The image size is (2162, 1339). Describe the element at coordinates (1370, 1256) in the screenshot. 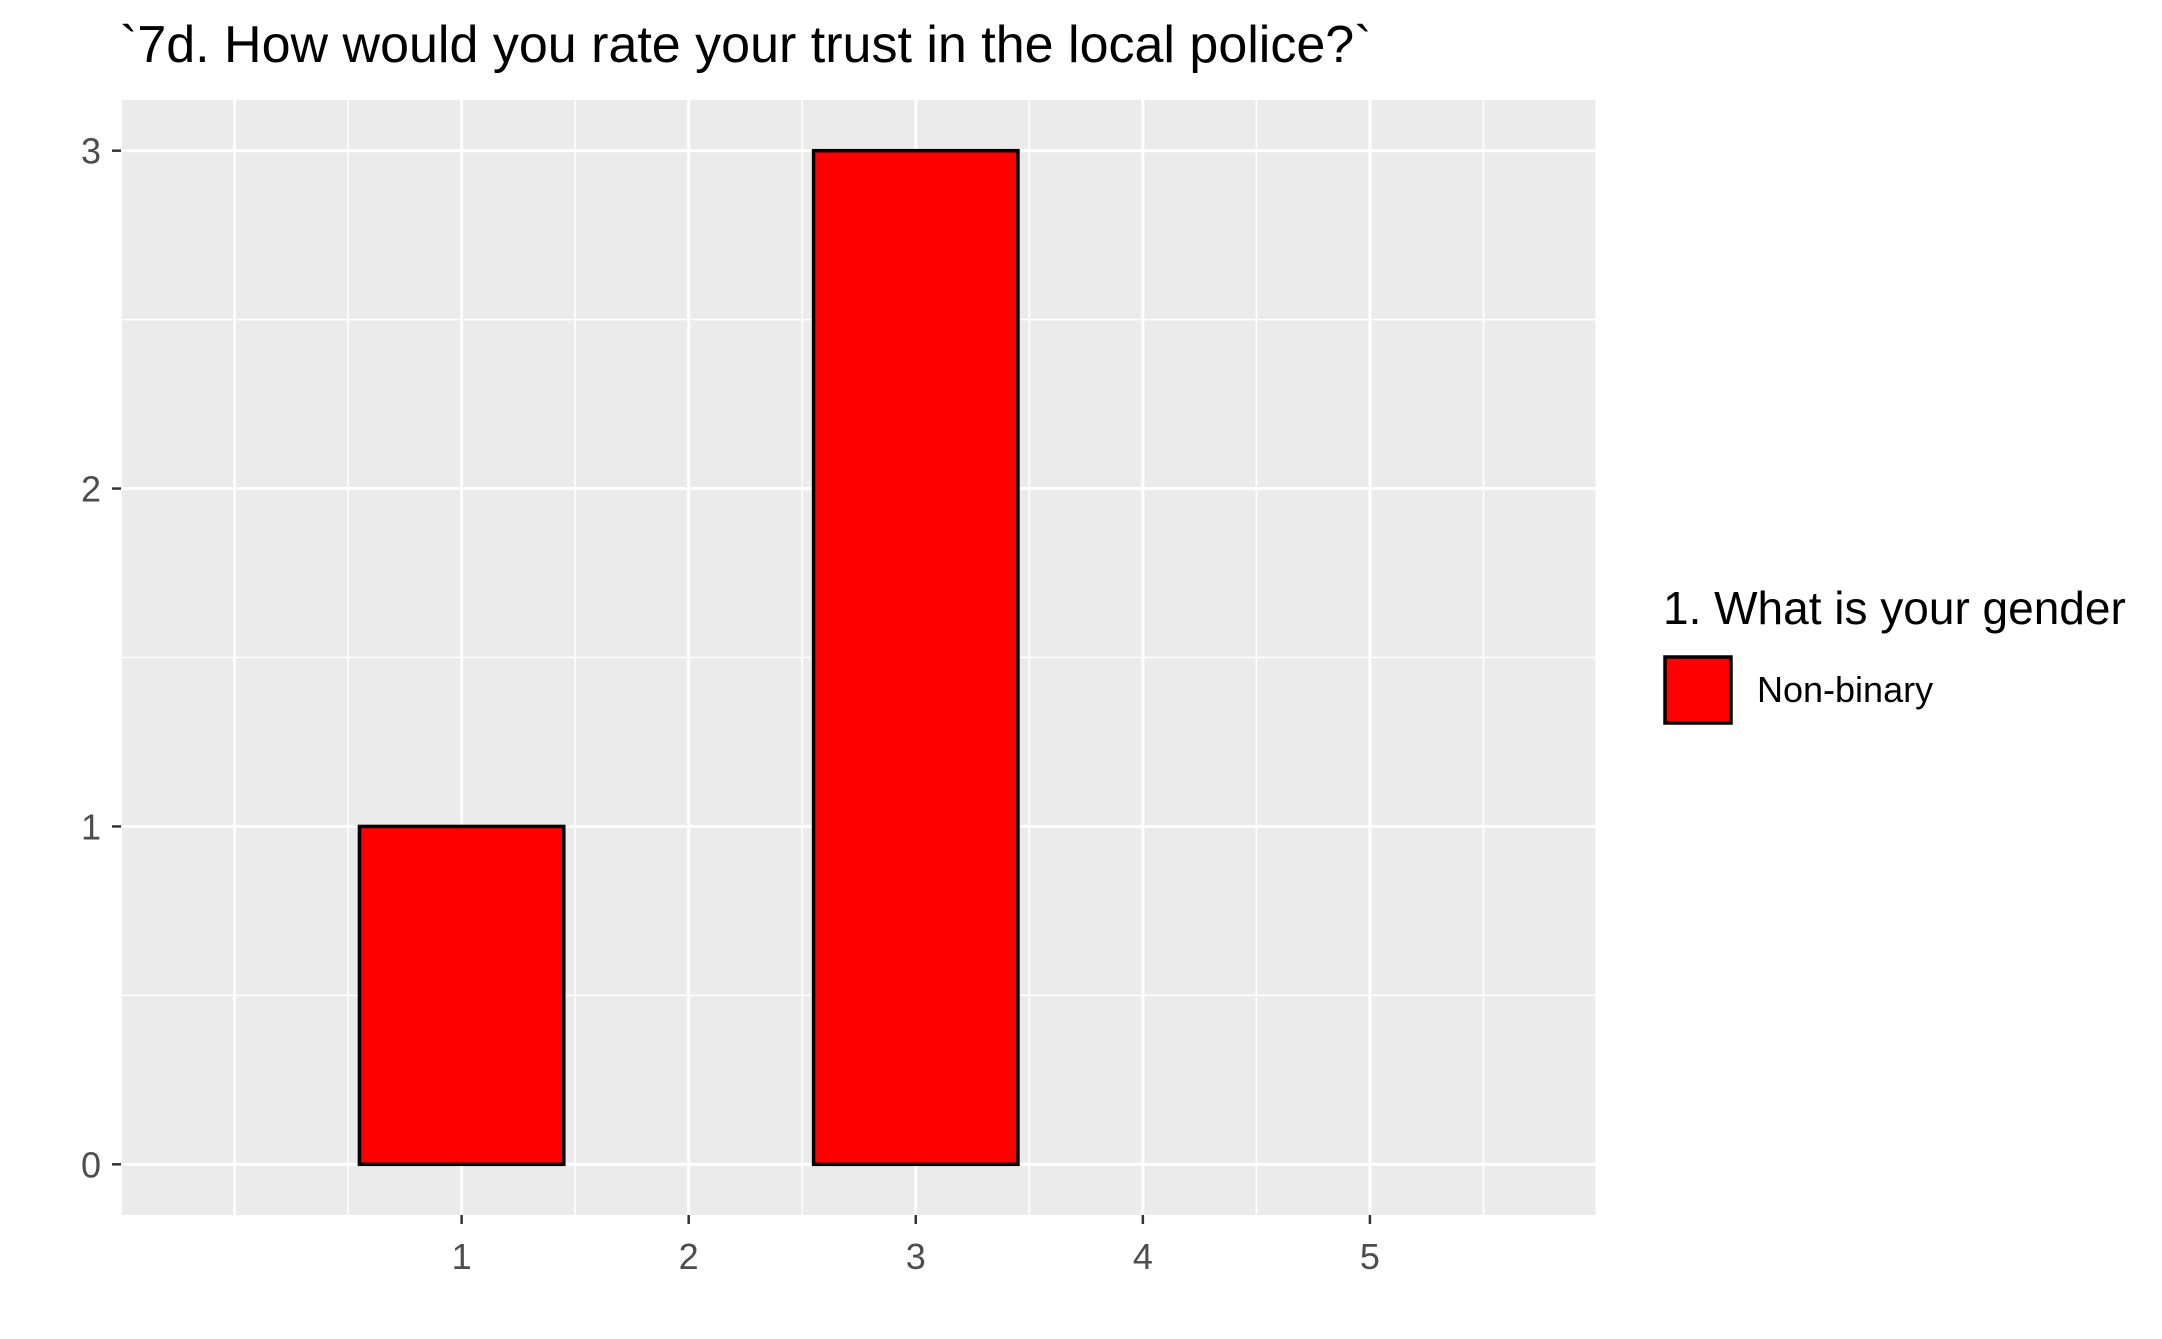

I see `x-tick-label: 5` at that location.